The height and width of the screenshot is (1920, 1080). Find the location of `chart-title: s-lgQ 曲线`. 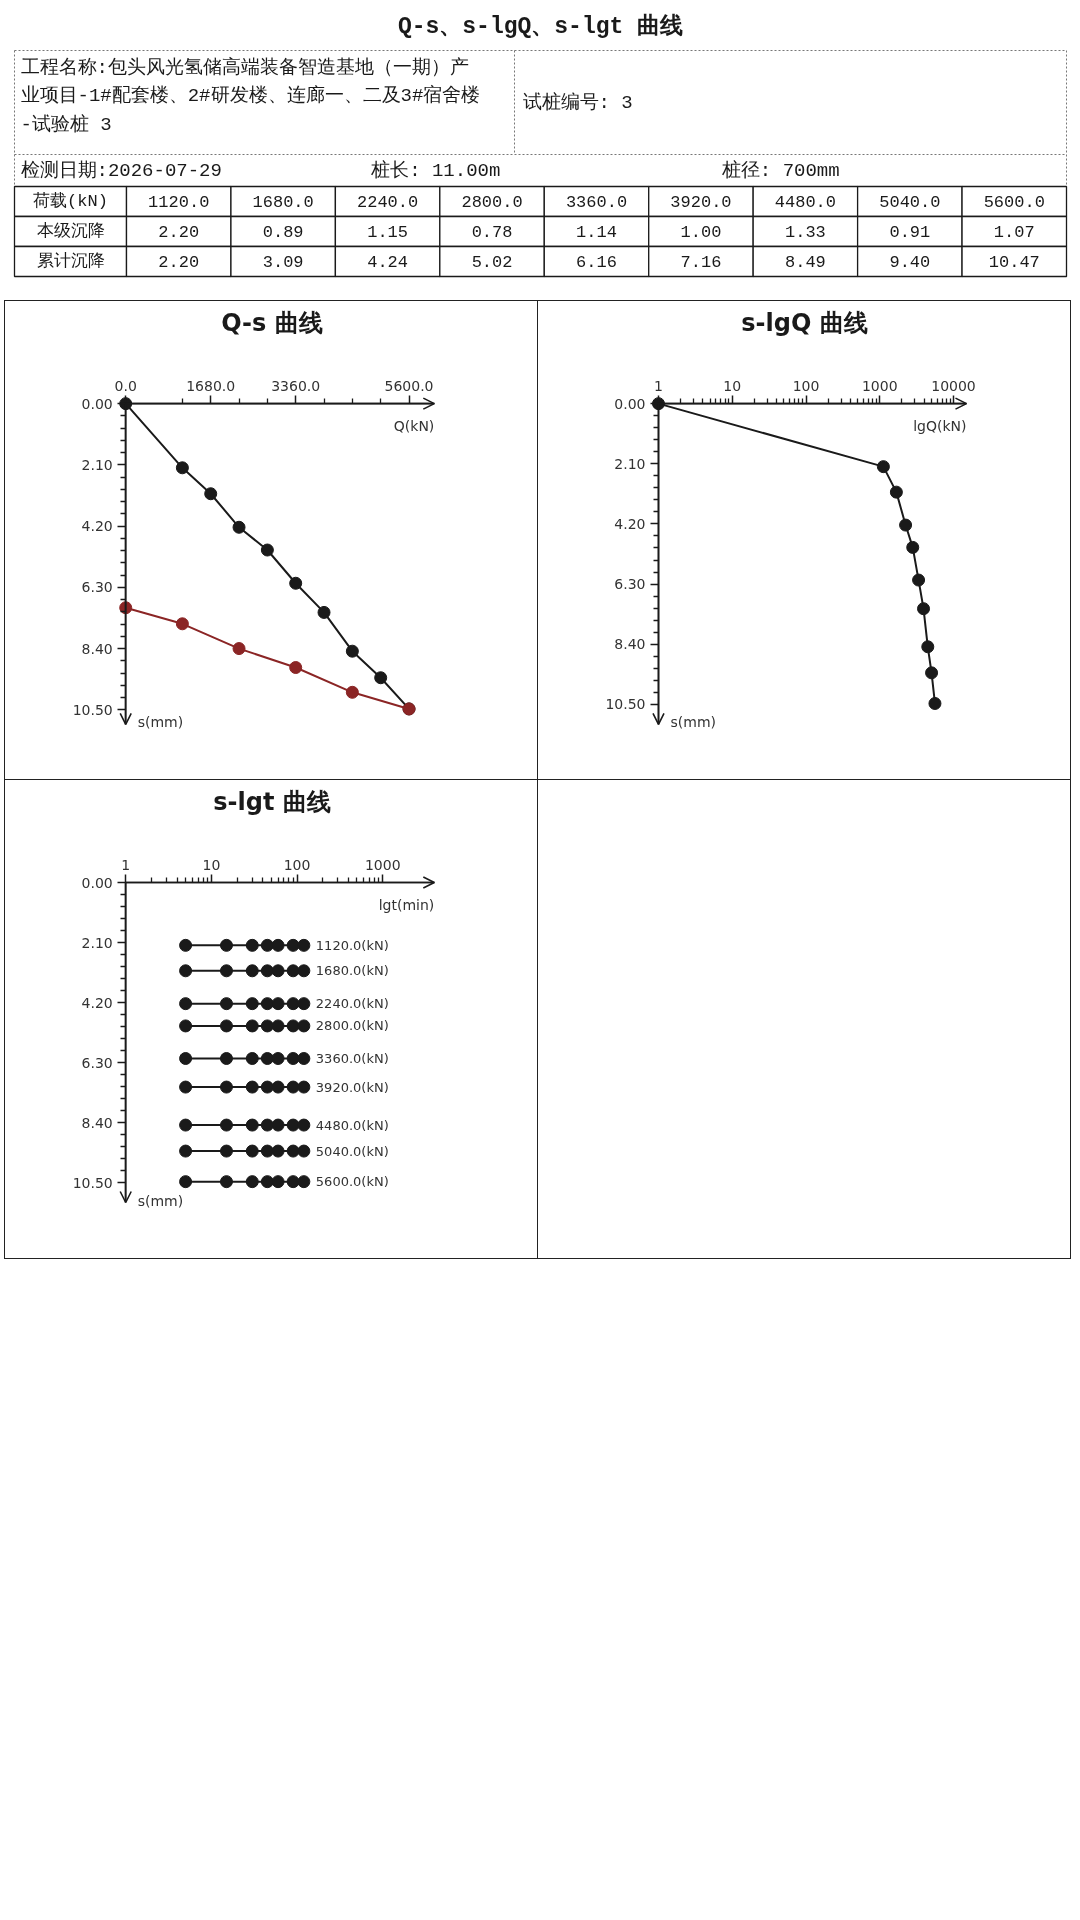

chart-title: s-lgQ 曲线 is located at coordinates (804, 322).